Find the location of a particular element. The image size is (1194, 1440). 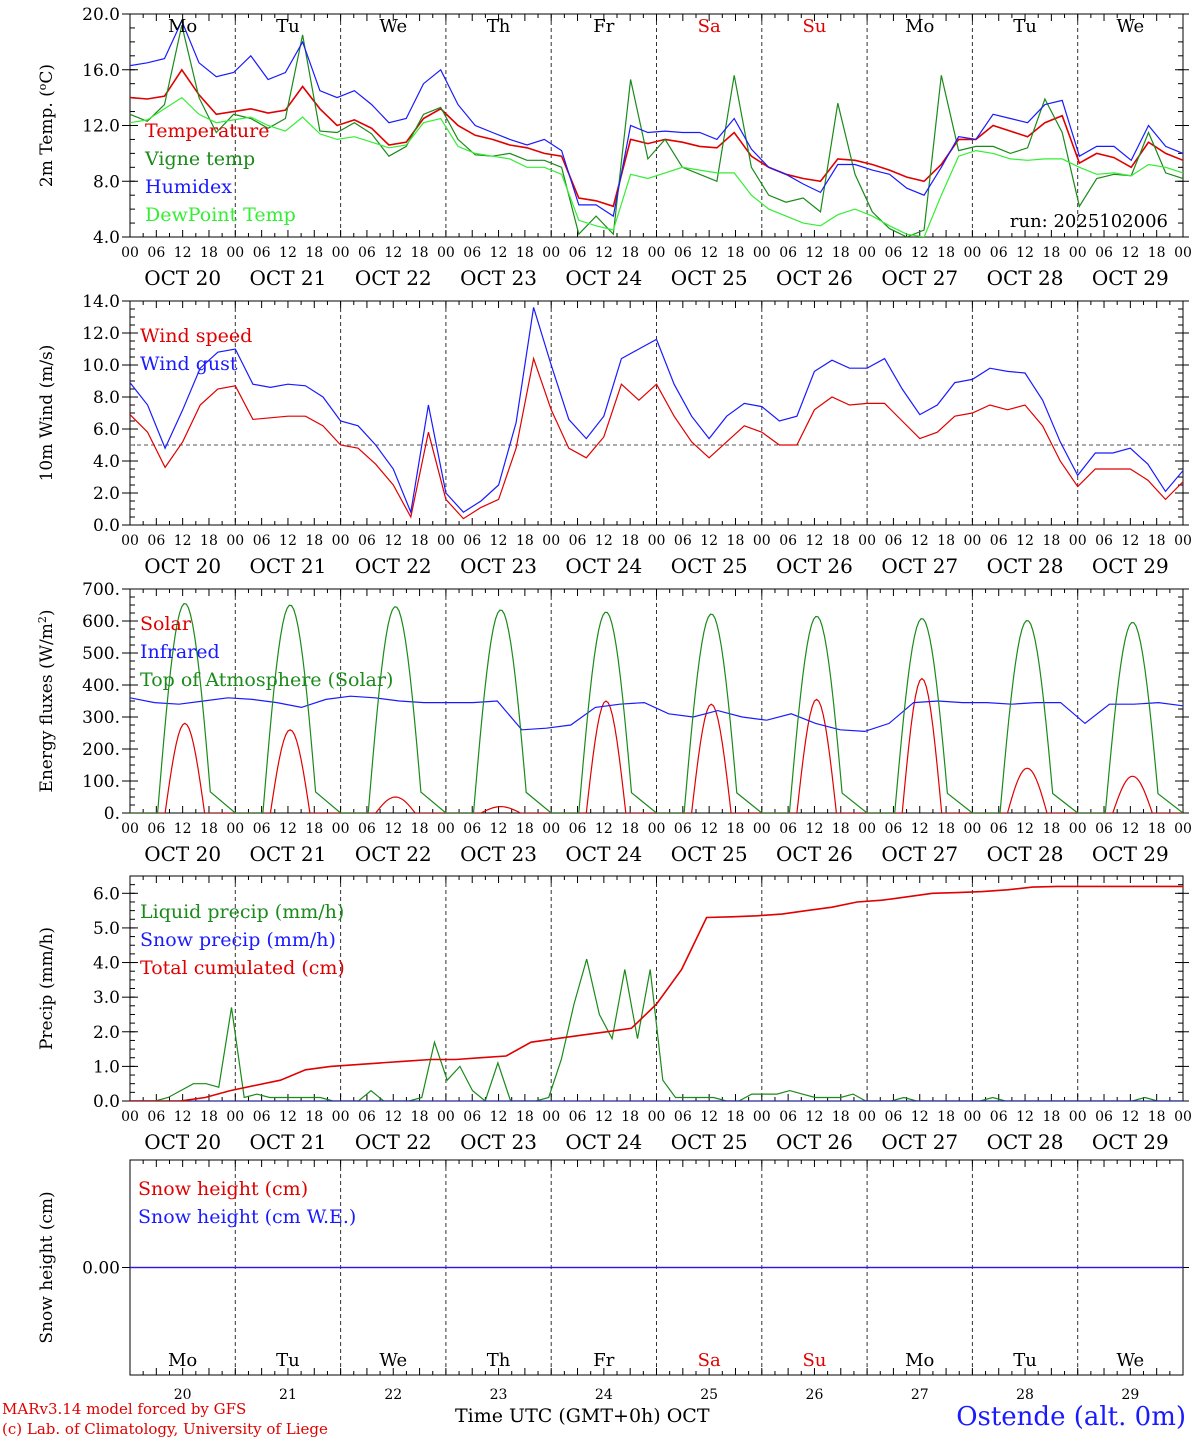

day-label: Tu is located at coordinates (288, 26).